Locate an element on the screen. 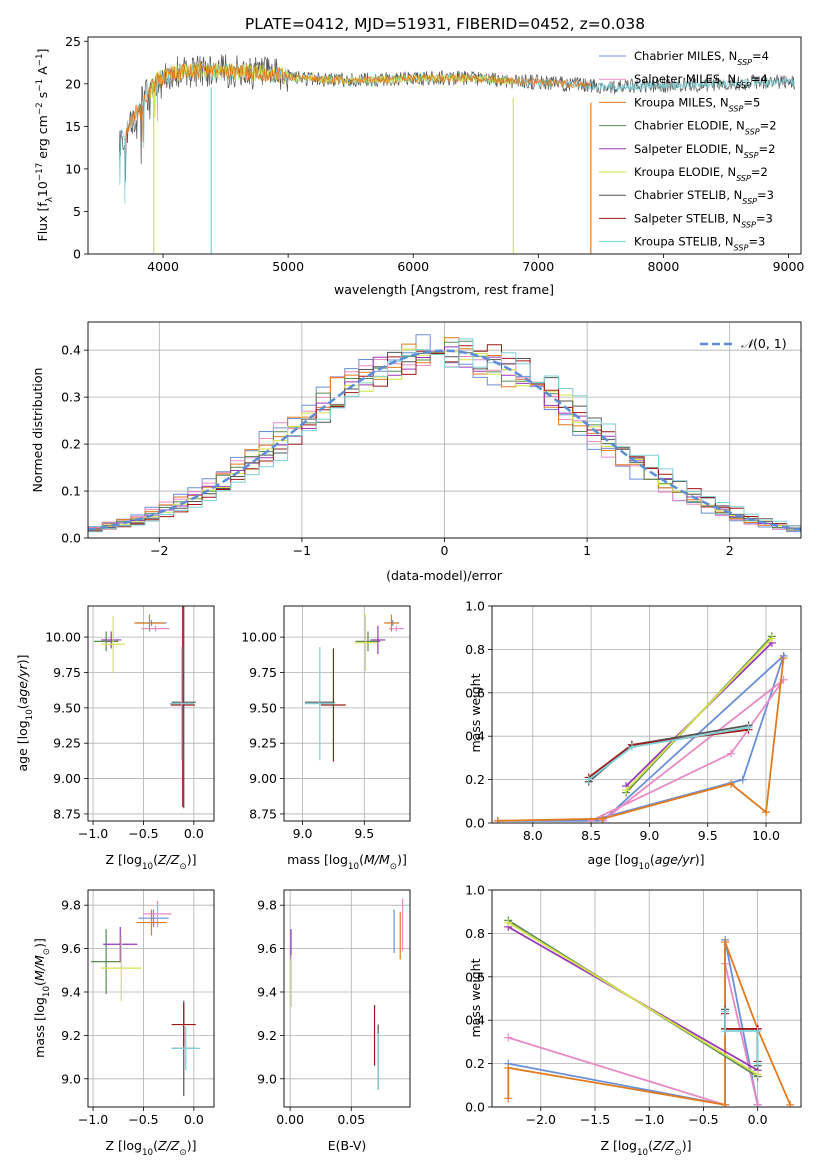  y-tick-label: 0.3 is located at coordinates (71, 397).